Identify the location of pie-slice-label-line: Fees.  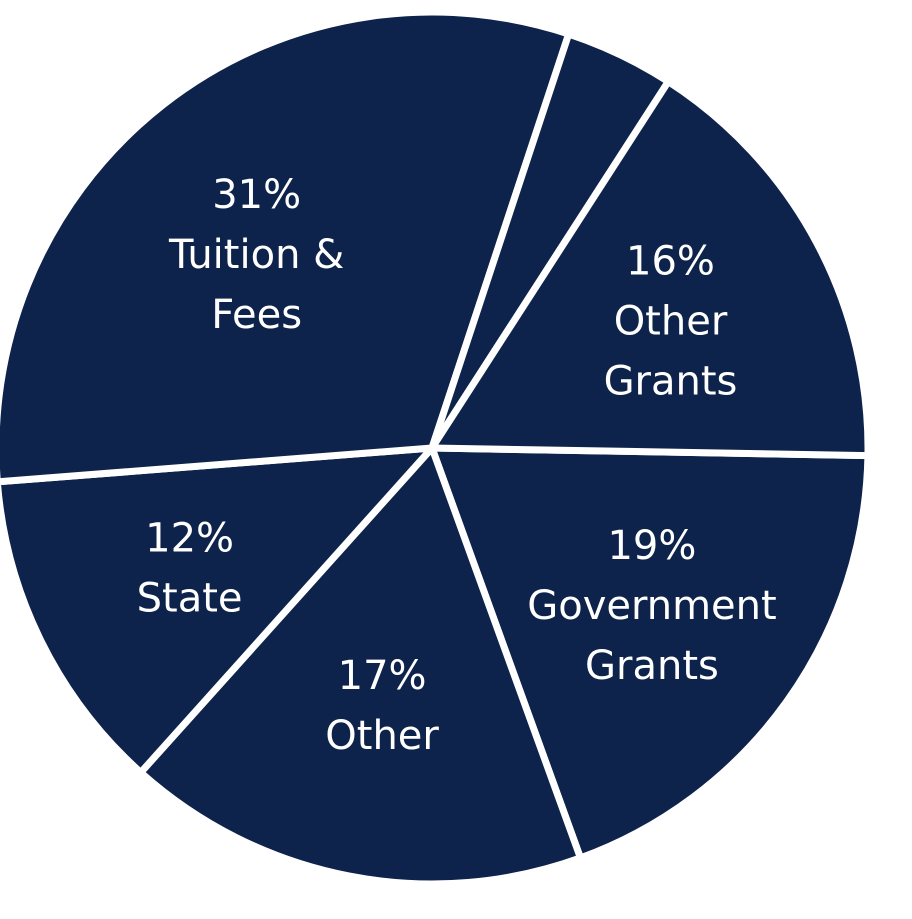
(256, 315).